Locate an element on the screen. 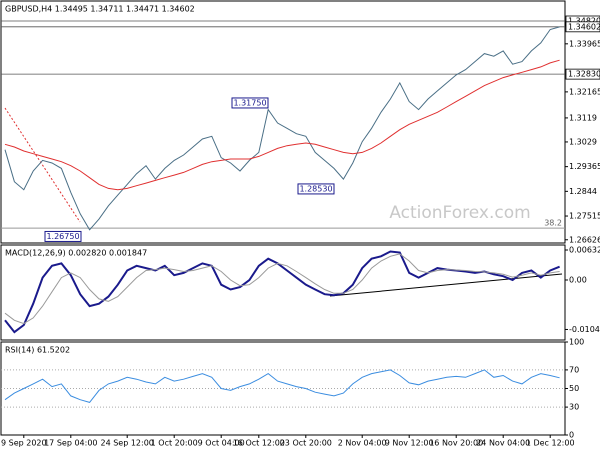  y-tick-label: 1.33965 is located at coordinates (584, 43).